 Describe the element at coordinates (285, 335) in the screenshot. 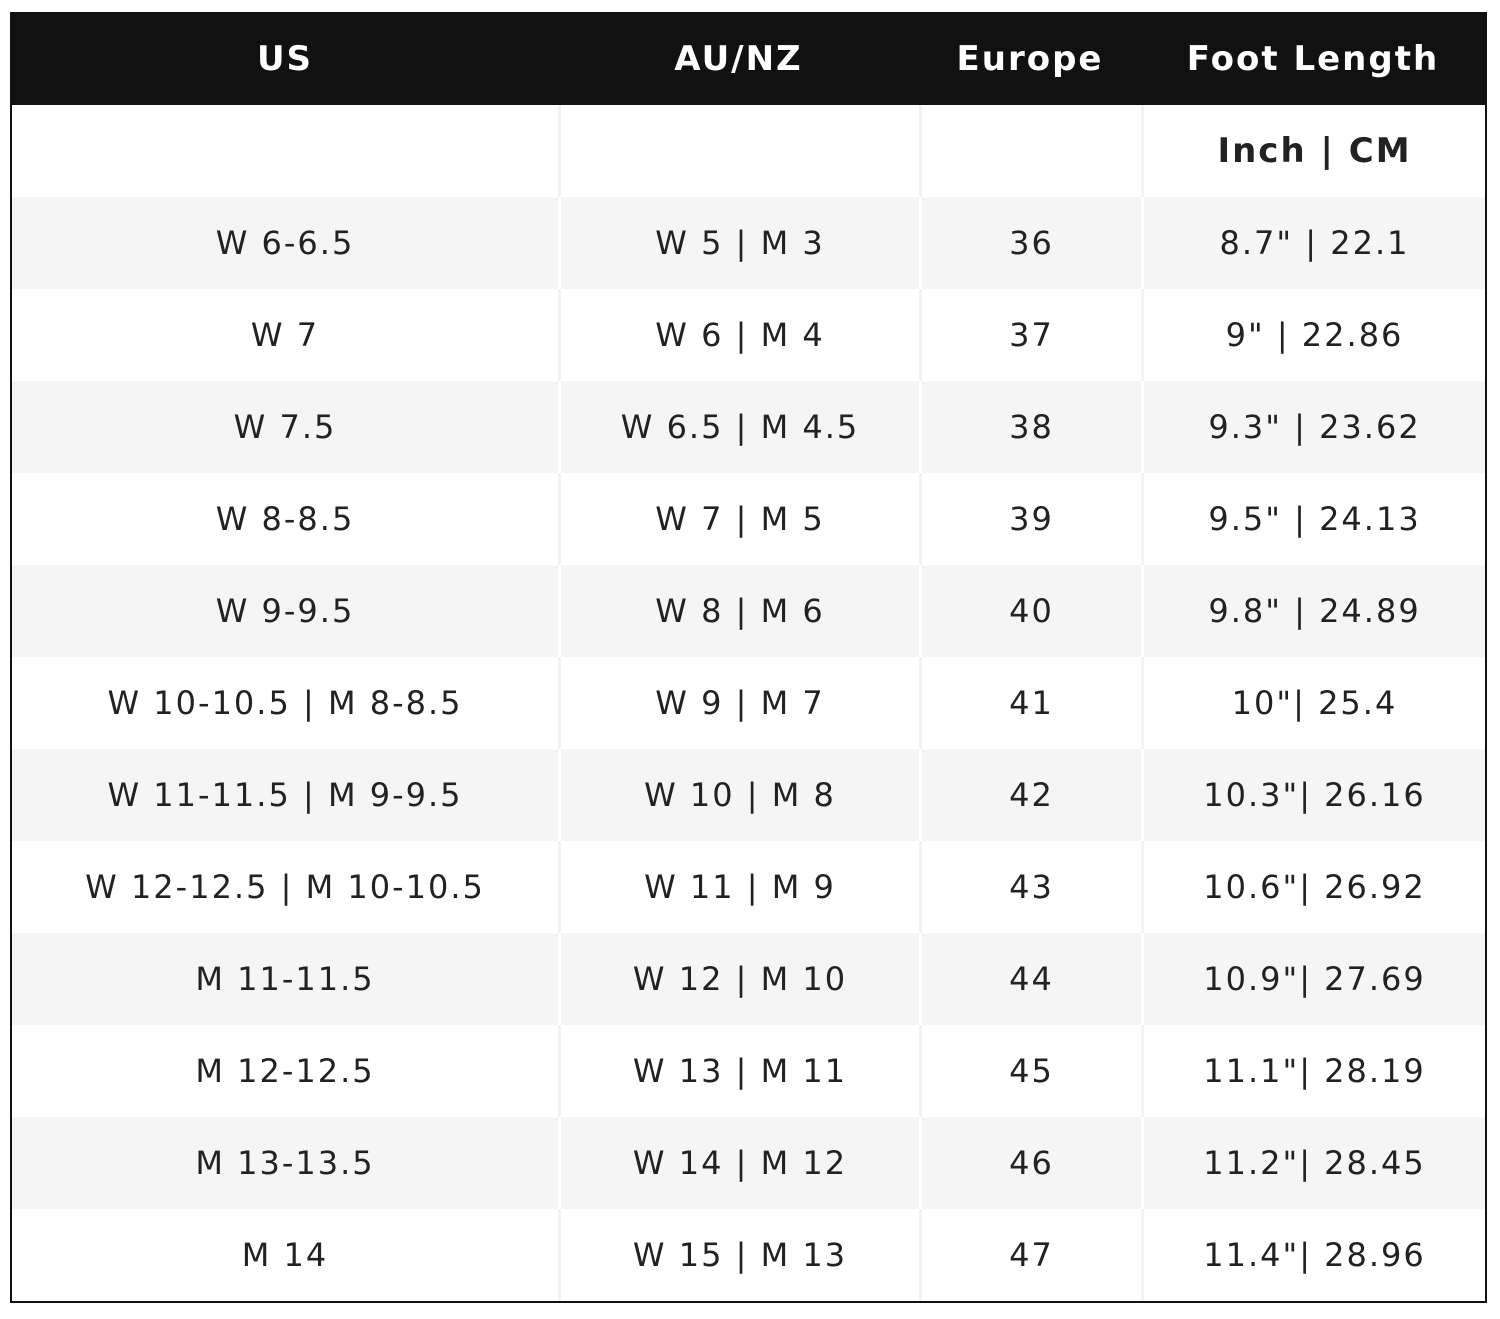

I see `table-cell: W 7` at that location.